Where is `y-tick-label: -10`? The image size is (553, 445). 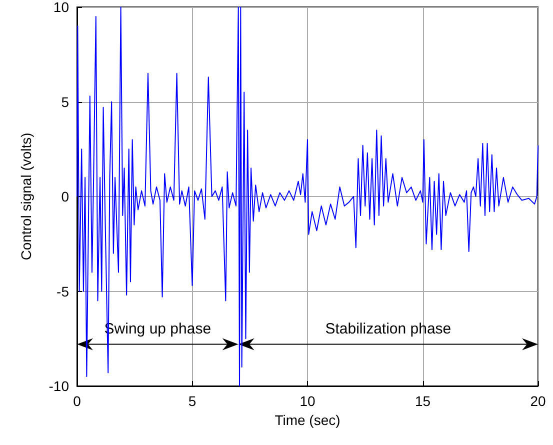 y-tick-label: -10 is located at coordinates (59, 386).